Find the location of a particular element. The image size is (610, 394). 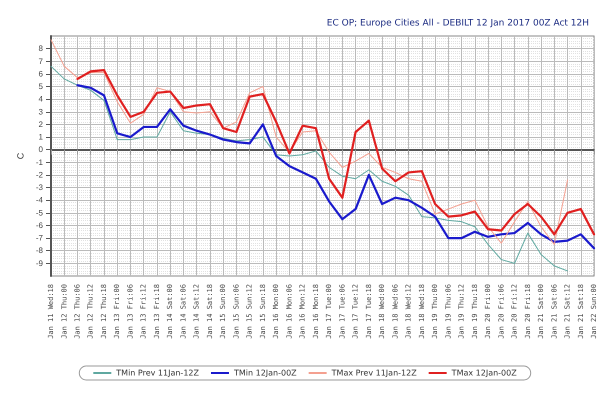

y-tick-label: 4 is located at coordinates (41, 99).